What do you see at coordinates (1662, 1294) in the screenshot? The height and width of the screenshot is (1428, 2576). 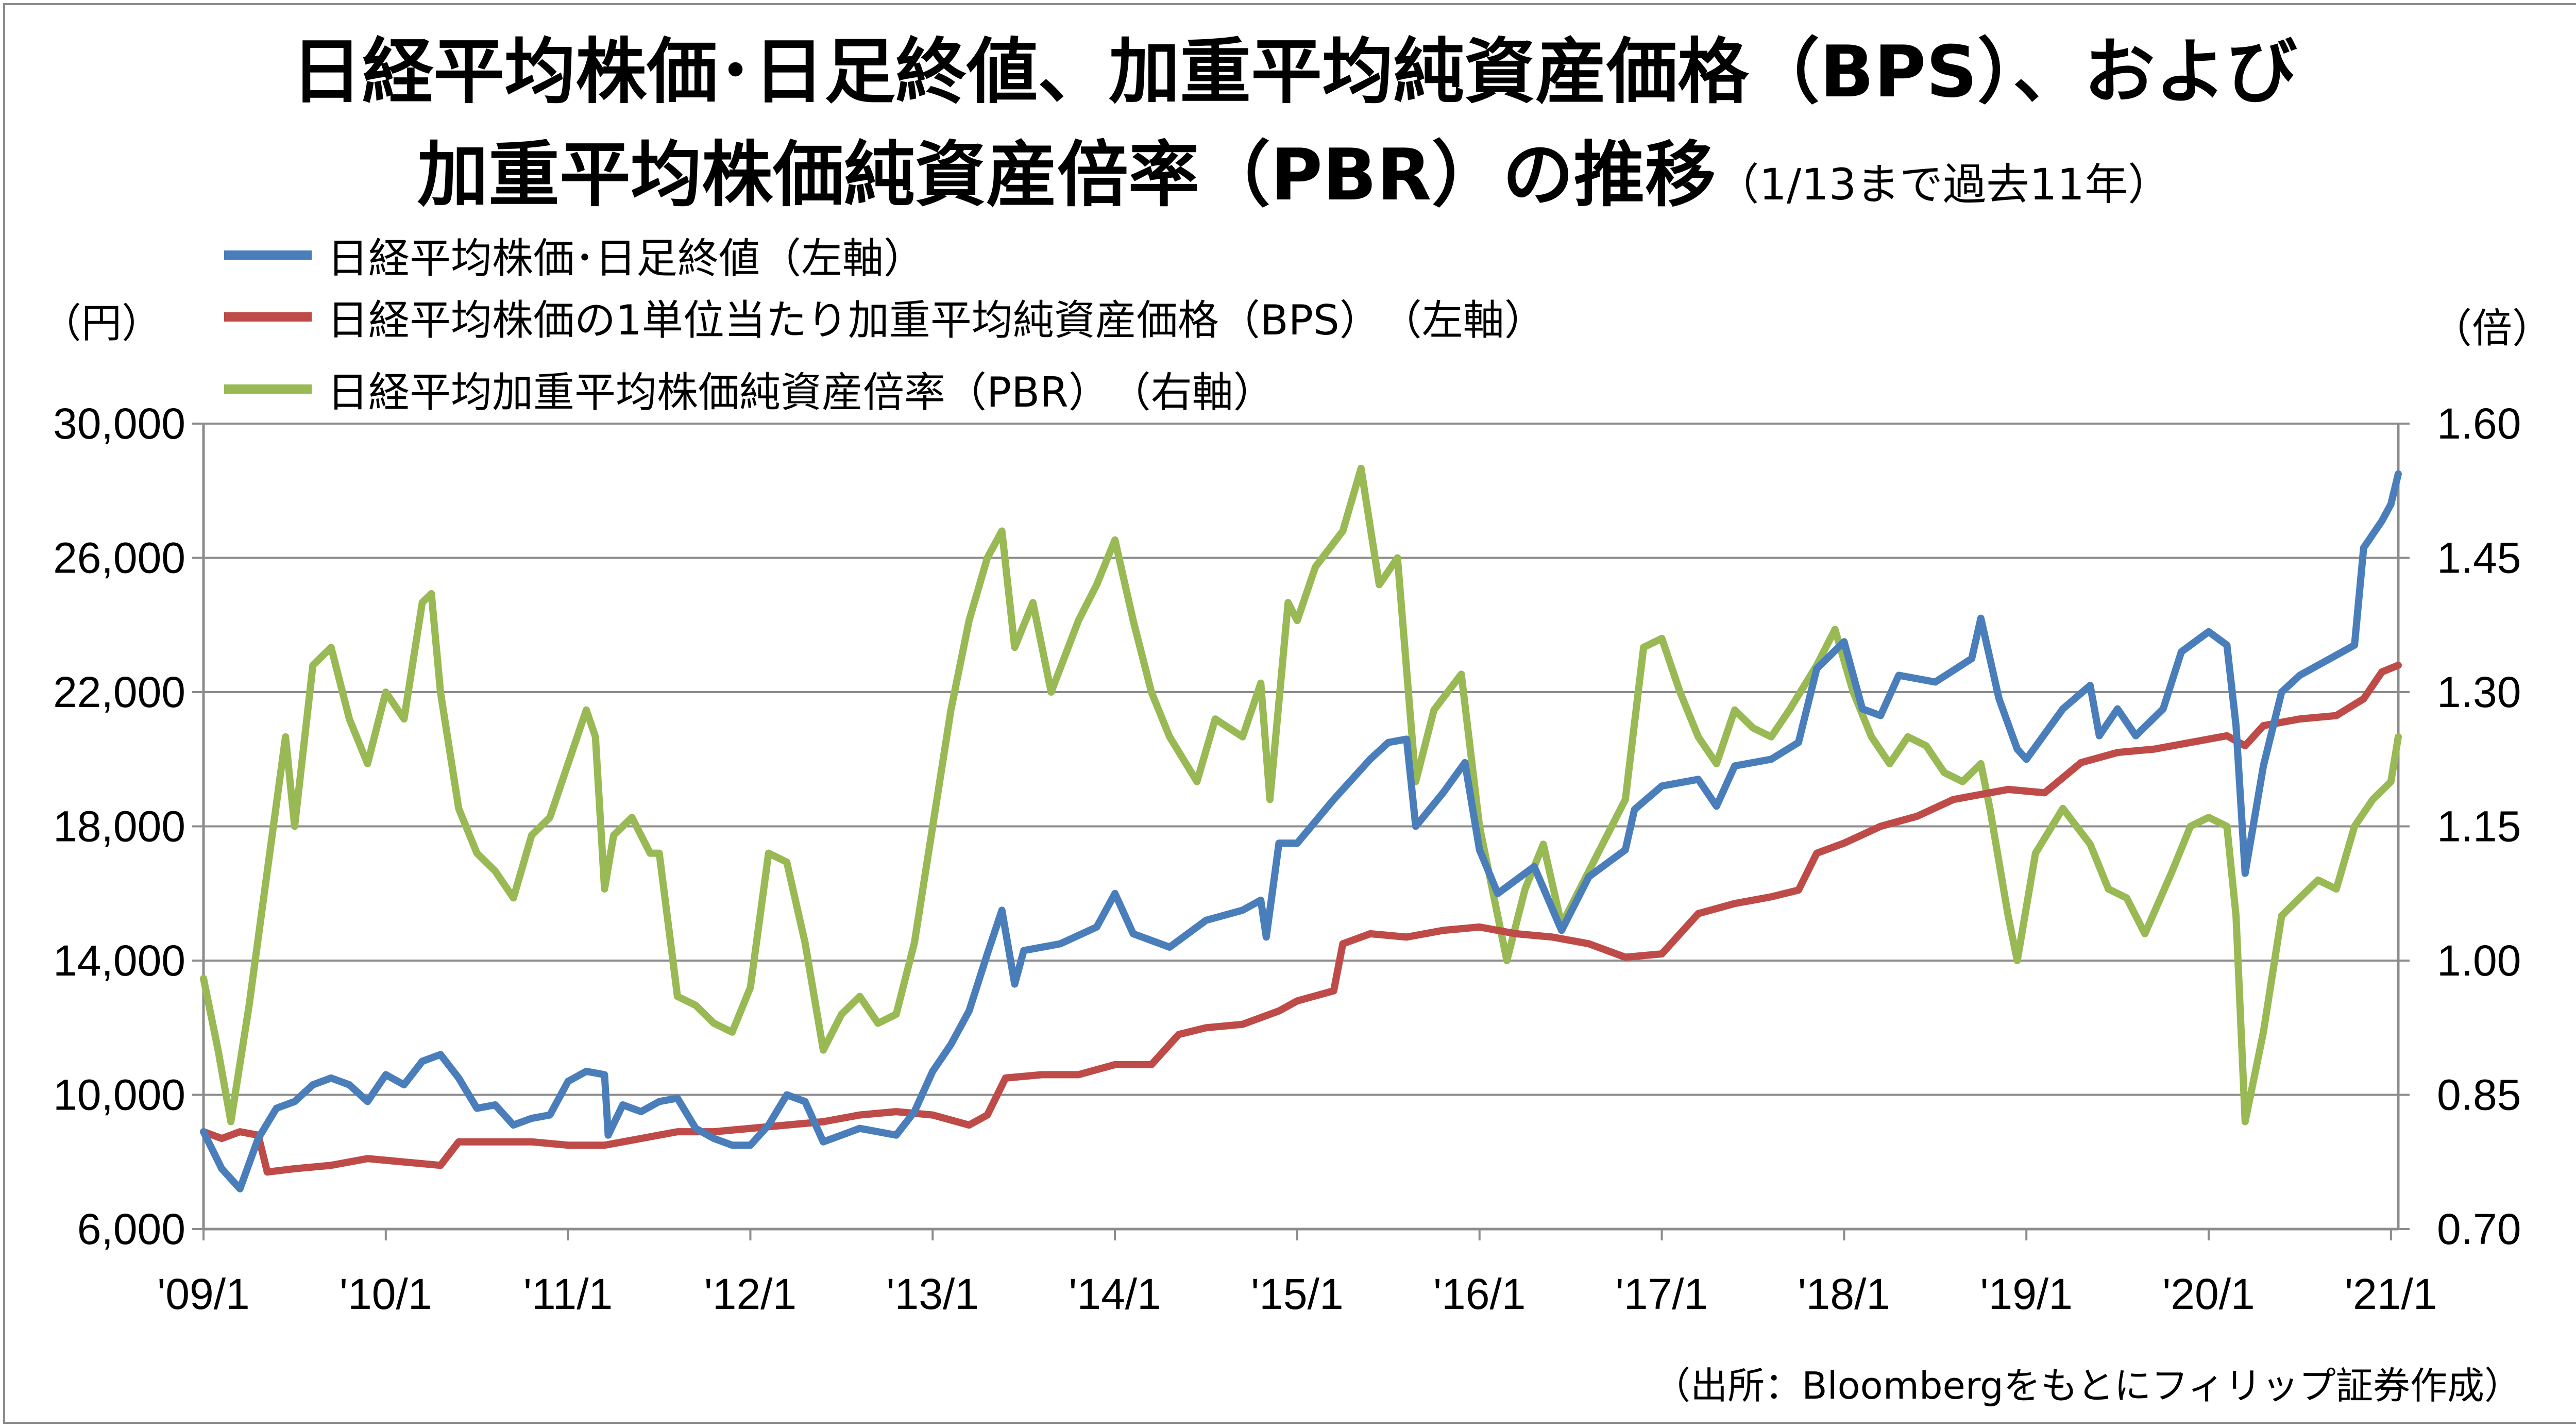 I see `x-tick-label: '17/1` at bounding box center [1662, 1294].